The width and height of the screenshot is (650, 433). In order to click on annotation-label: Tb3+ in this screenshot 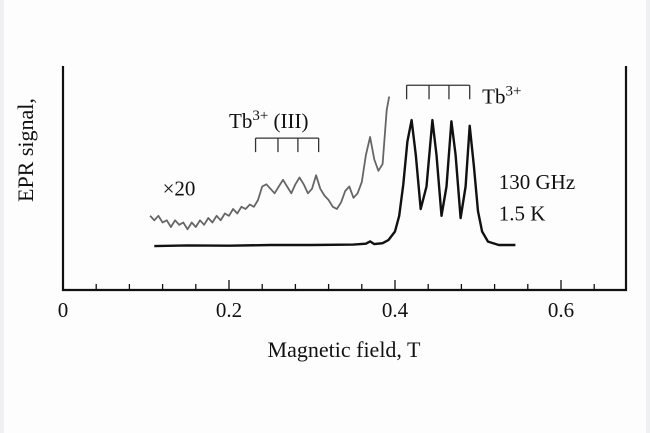, I will do `click(501, 95)`.